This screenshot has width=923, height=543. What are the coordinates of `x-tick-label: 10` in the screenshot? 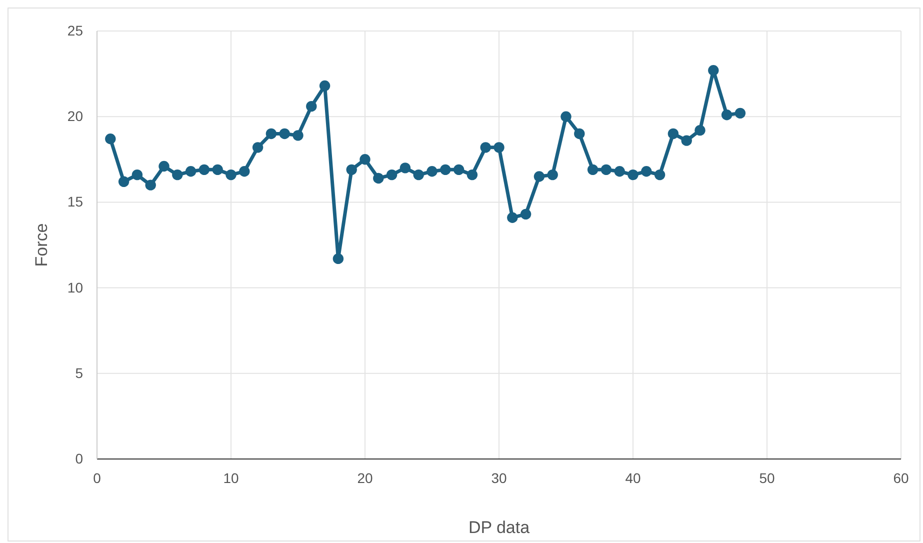 It's located at (231, 478).